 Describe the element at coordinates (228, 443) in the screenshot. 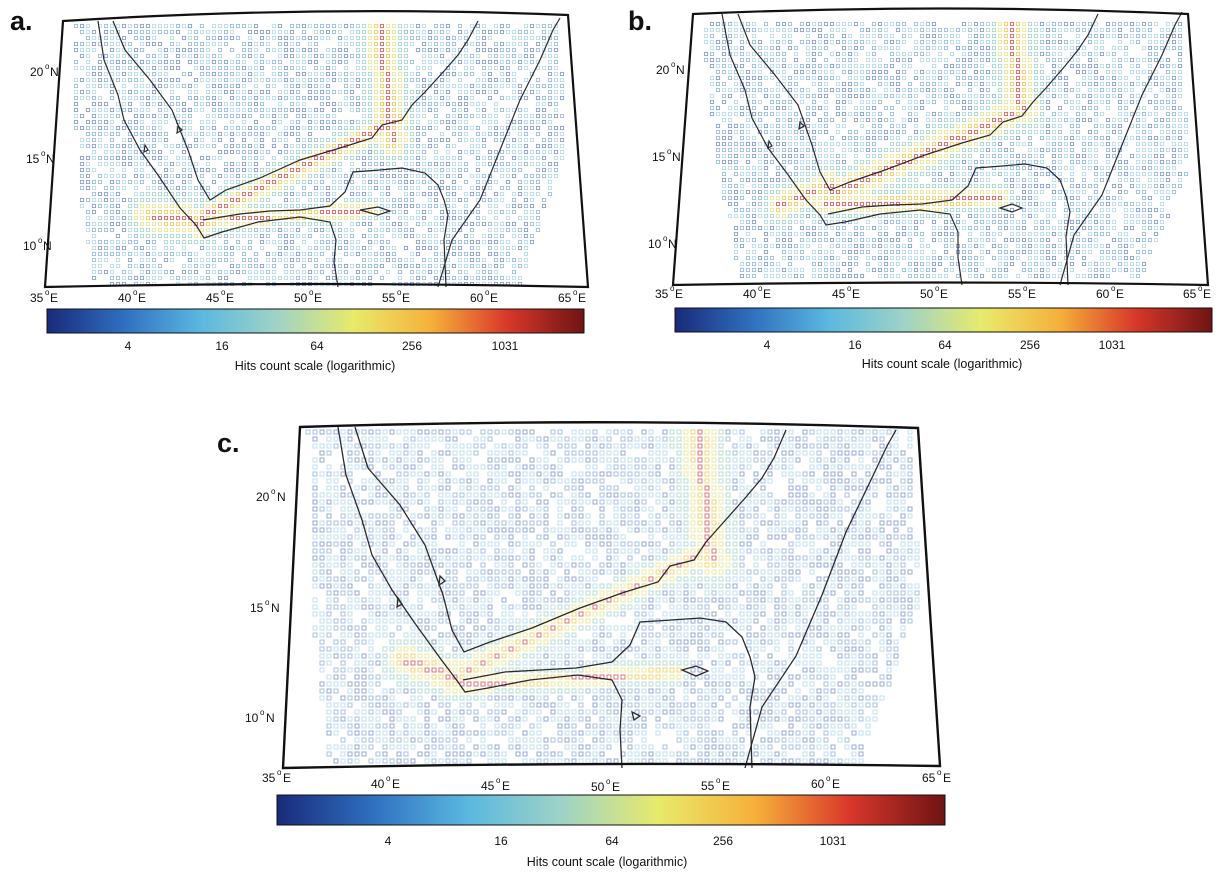

I see `panel-letter: c.` at that location.